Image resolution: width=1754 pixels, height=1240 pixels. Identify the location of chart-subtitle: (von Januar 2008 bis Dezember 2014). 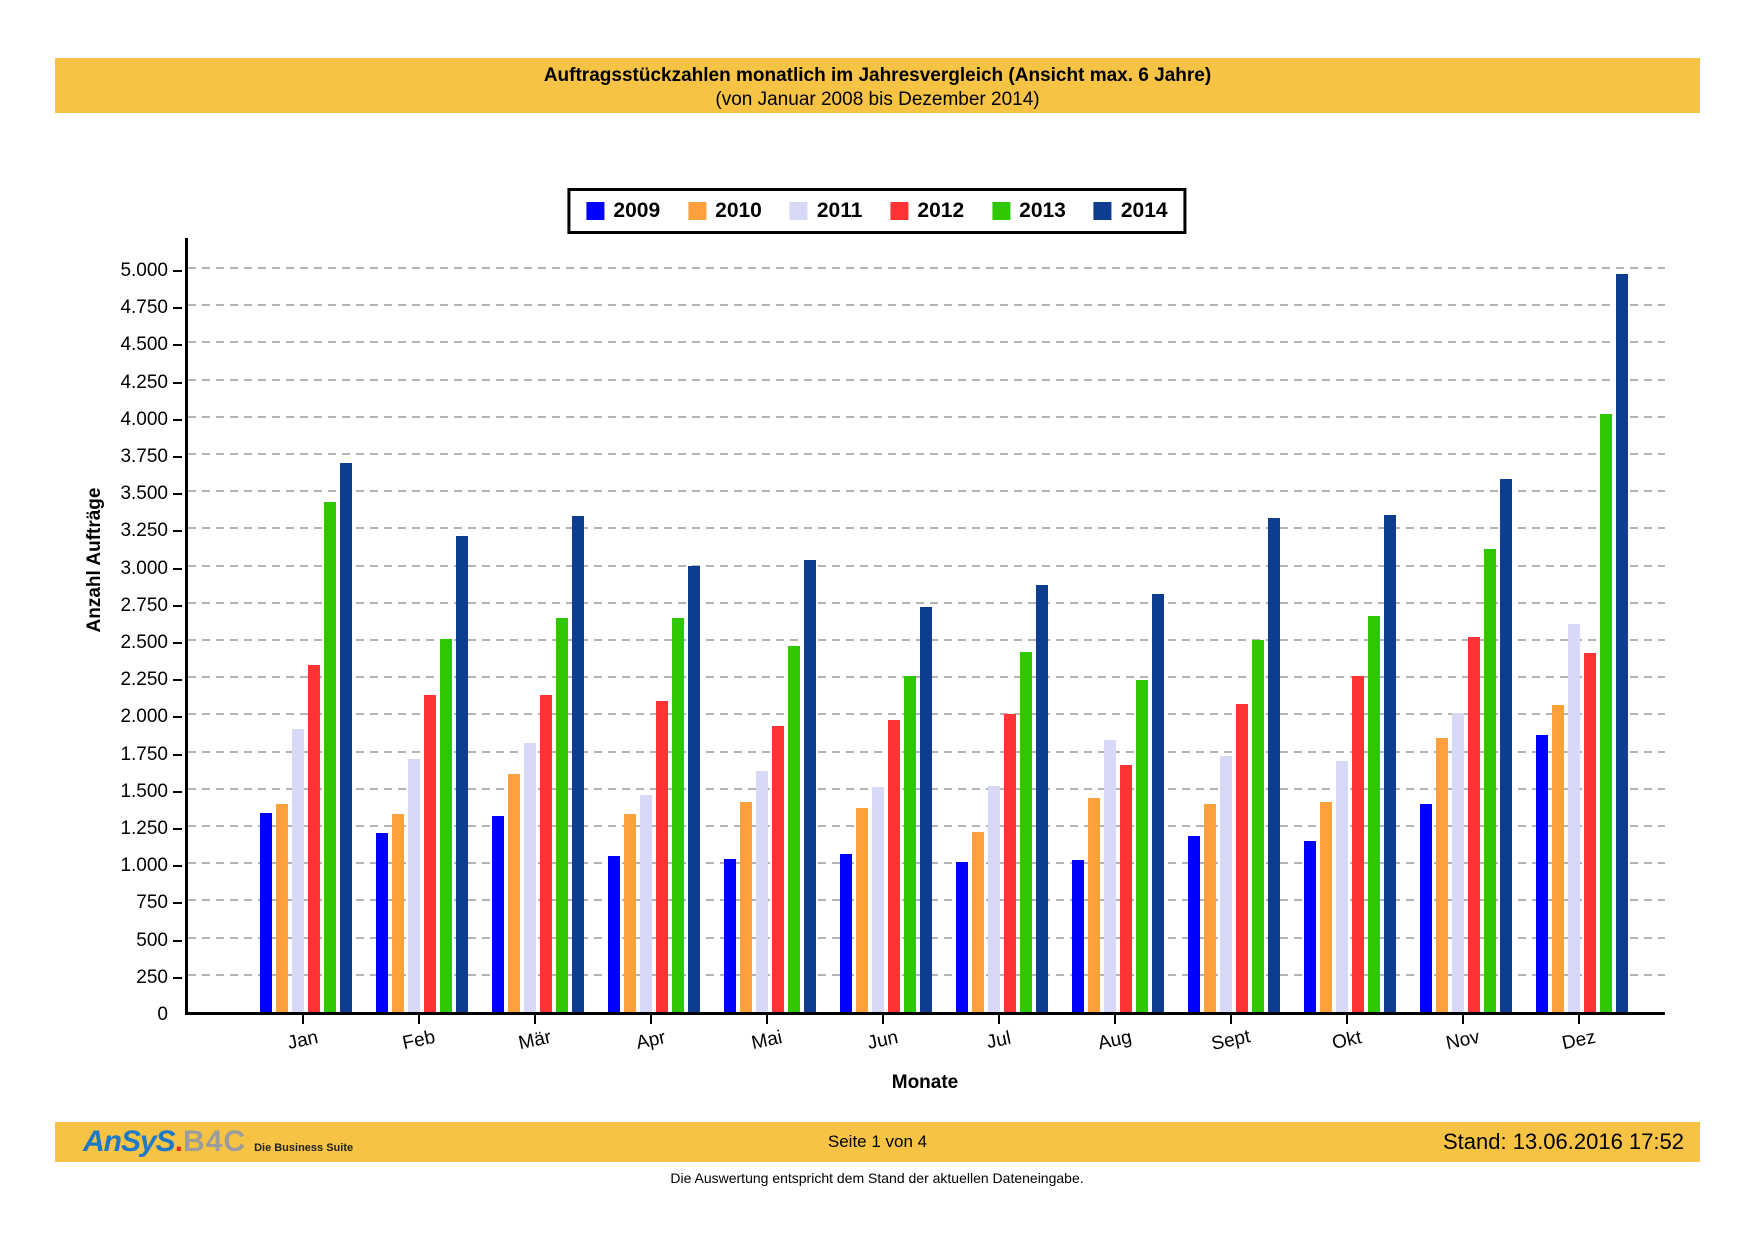
(877, 99).